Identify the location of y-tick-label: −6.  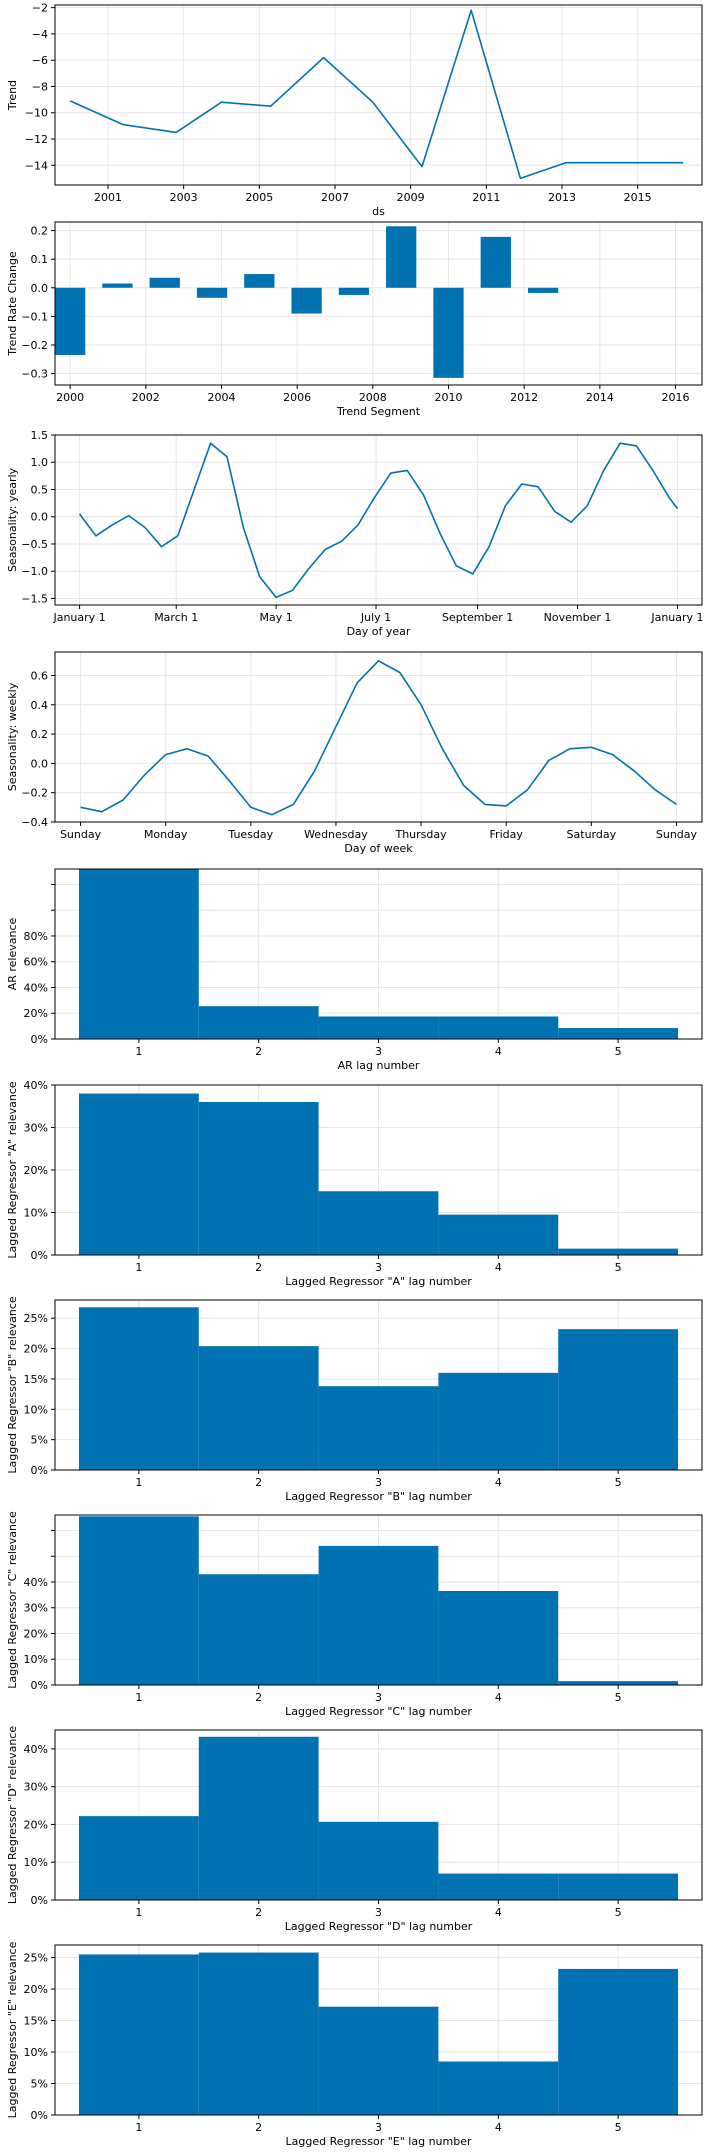
(40, 60).